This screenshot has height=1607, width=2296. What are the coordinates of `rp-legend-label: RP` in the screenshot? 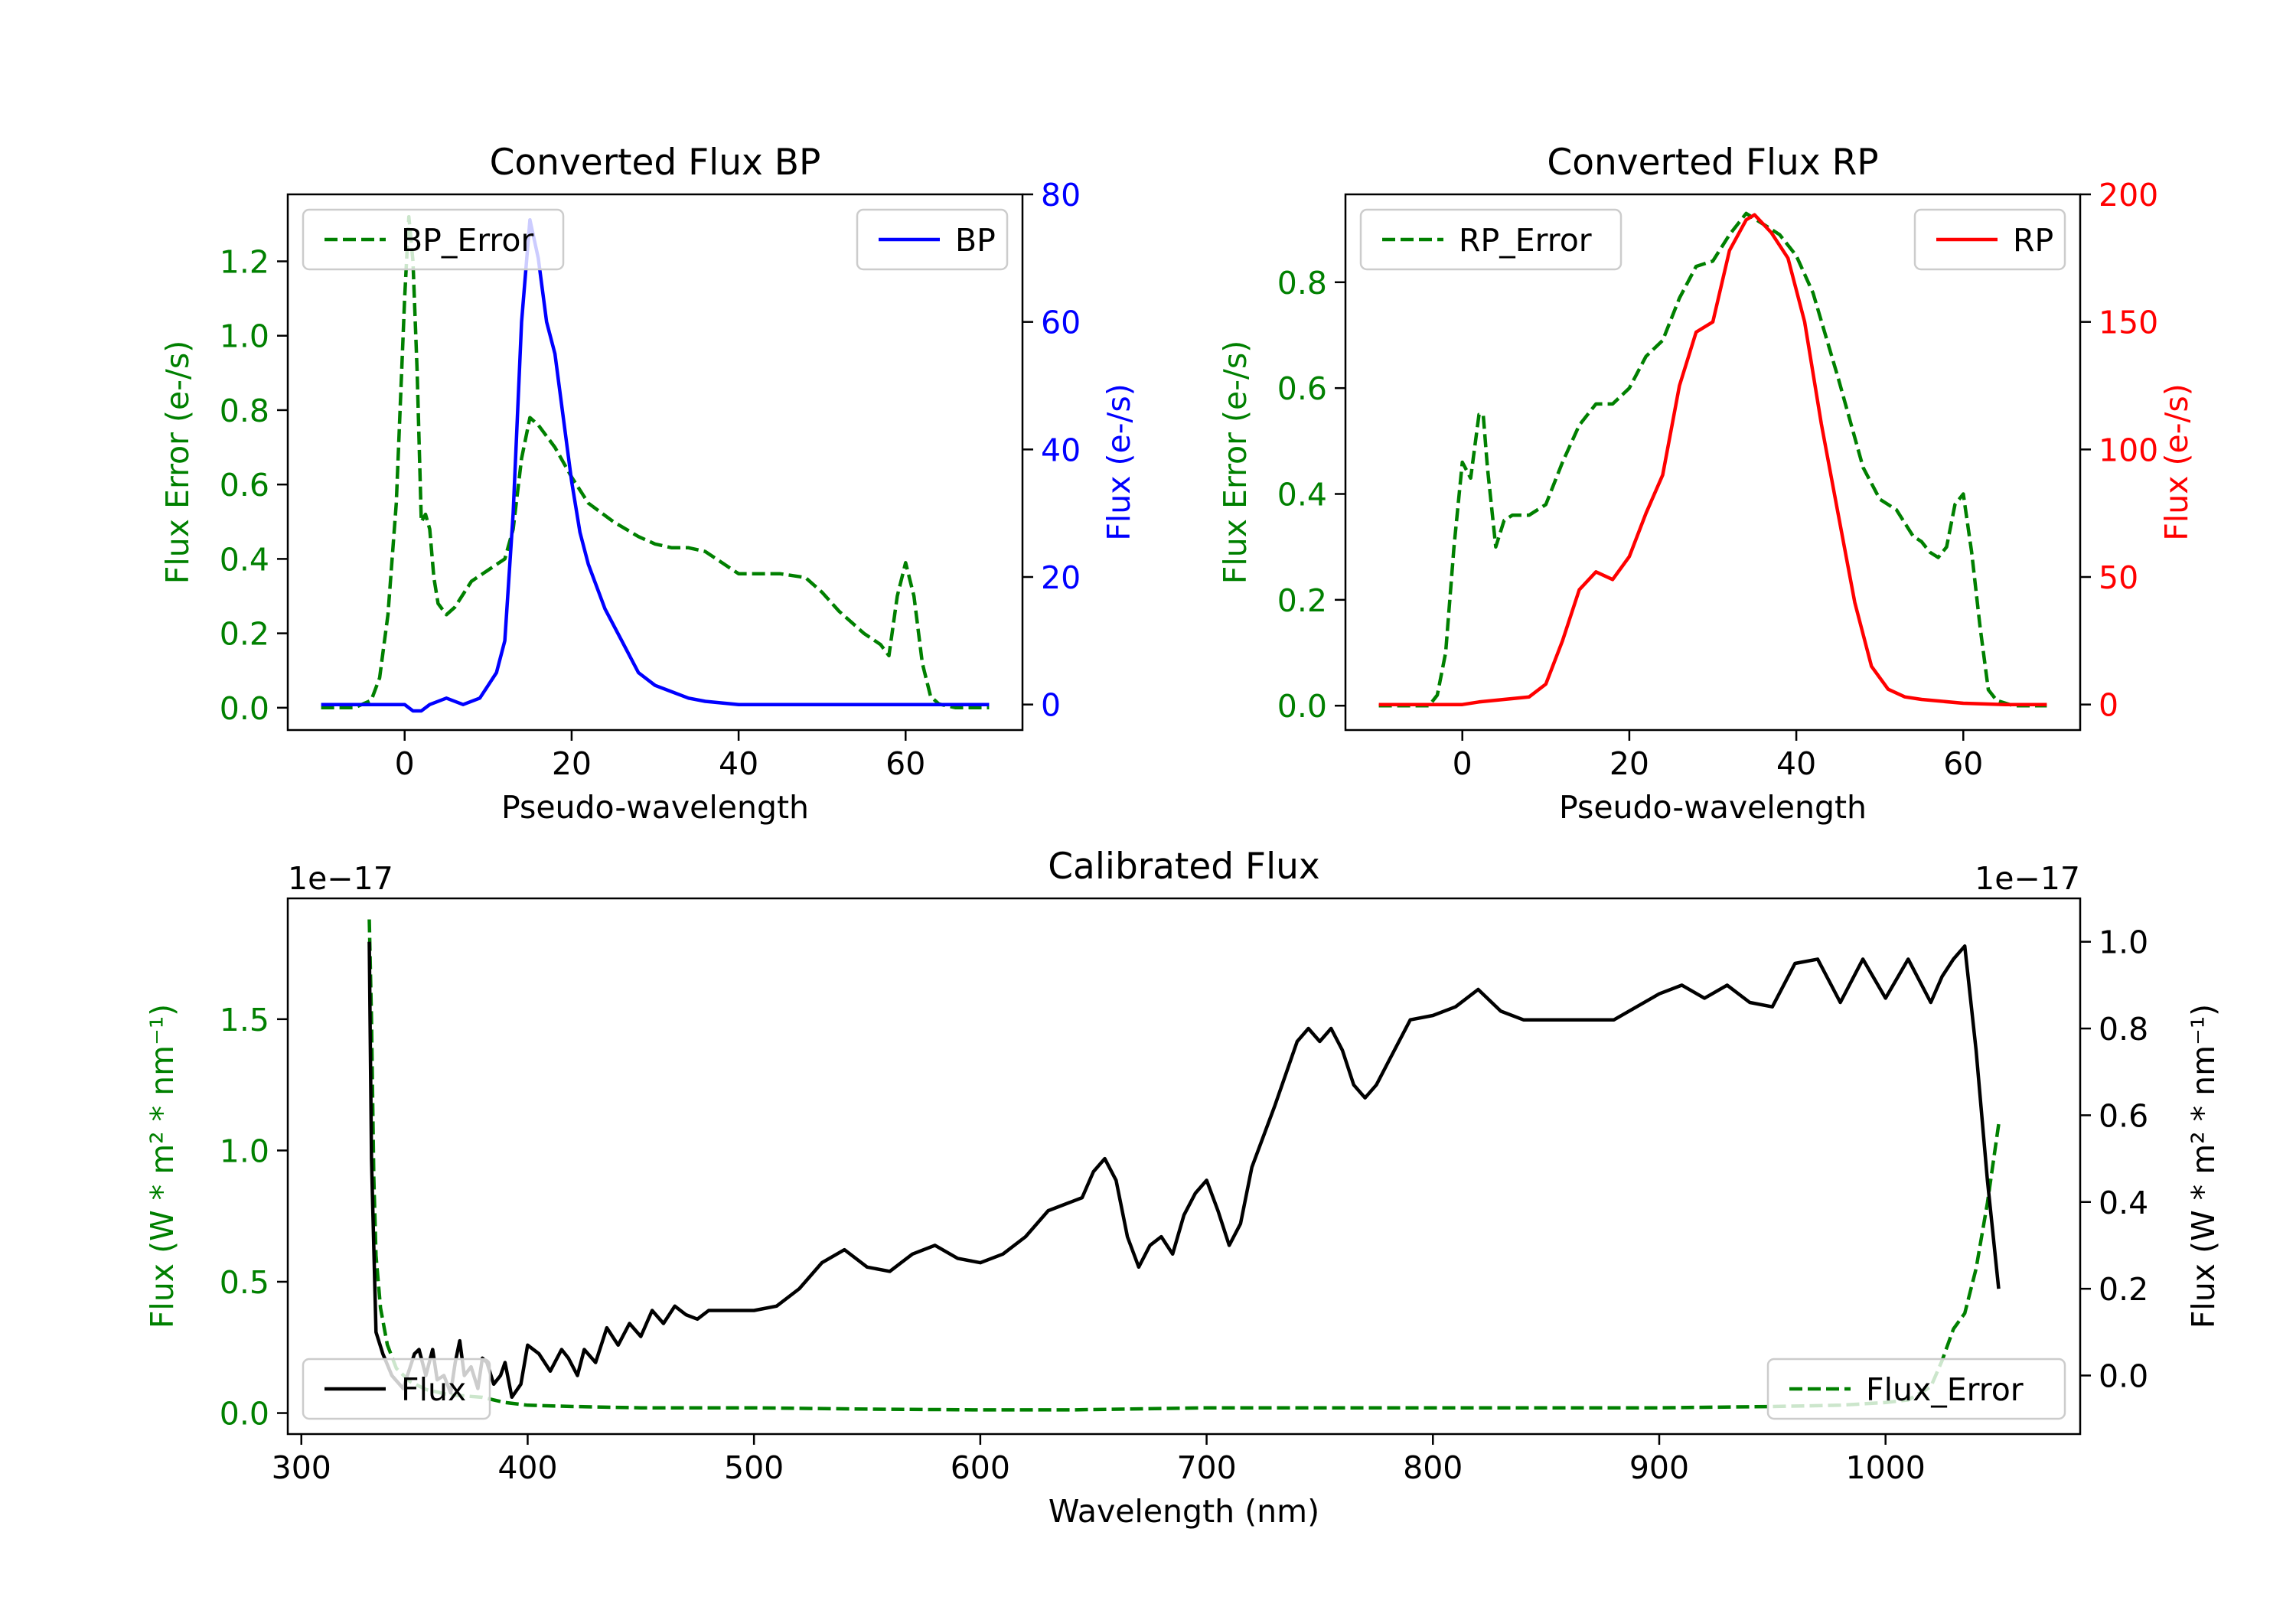 It's located at (2033, 240).